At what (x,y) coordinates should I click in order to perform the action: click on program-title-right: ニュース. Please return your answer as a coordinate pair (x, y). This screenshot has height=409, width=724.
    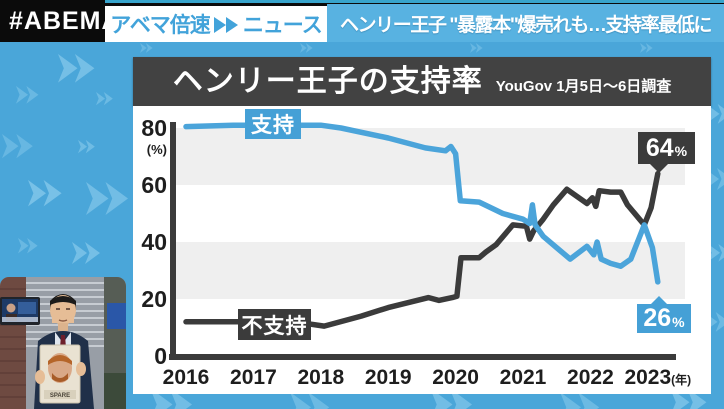
    Looking at the image, I should click on (282, 25).